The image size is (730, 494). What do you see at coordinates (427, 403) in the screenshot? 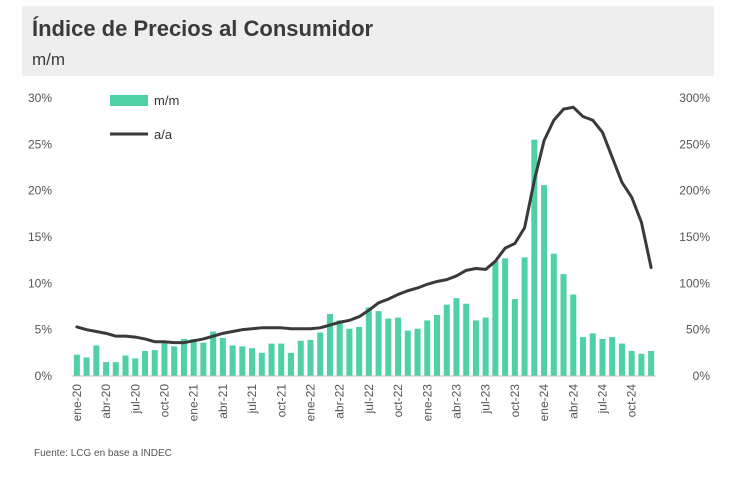
I see `x-tick-label: ene-23` at bounding box center [427, 403].